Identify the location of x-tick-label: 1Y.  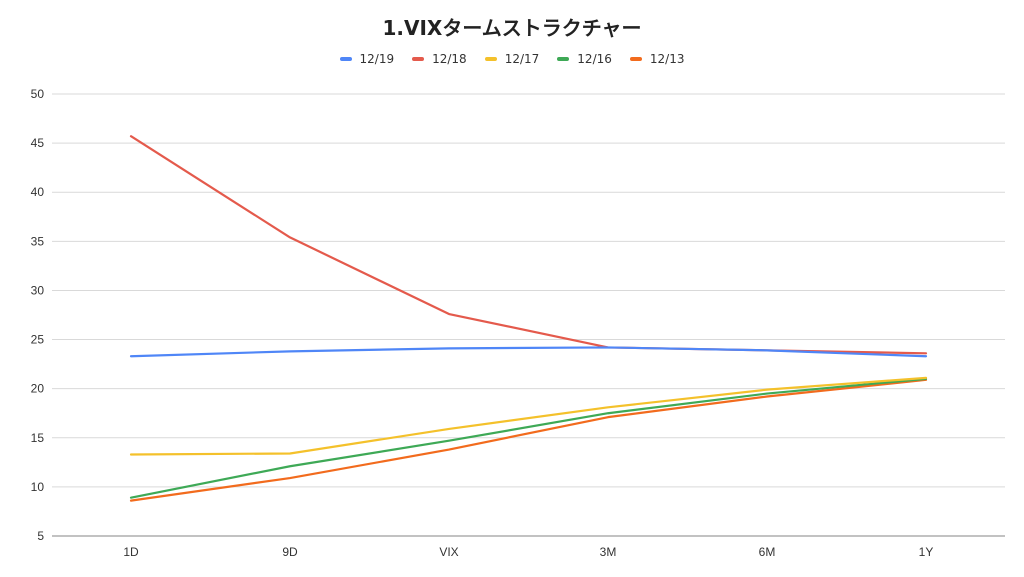
(926, 552).